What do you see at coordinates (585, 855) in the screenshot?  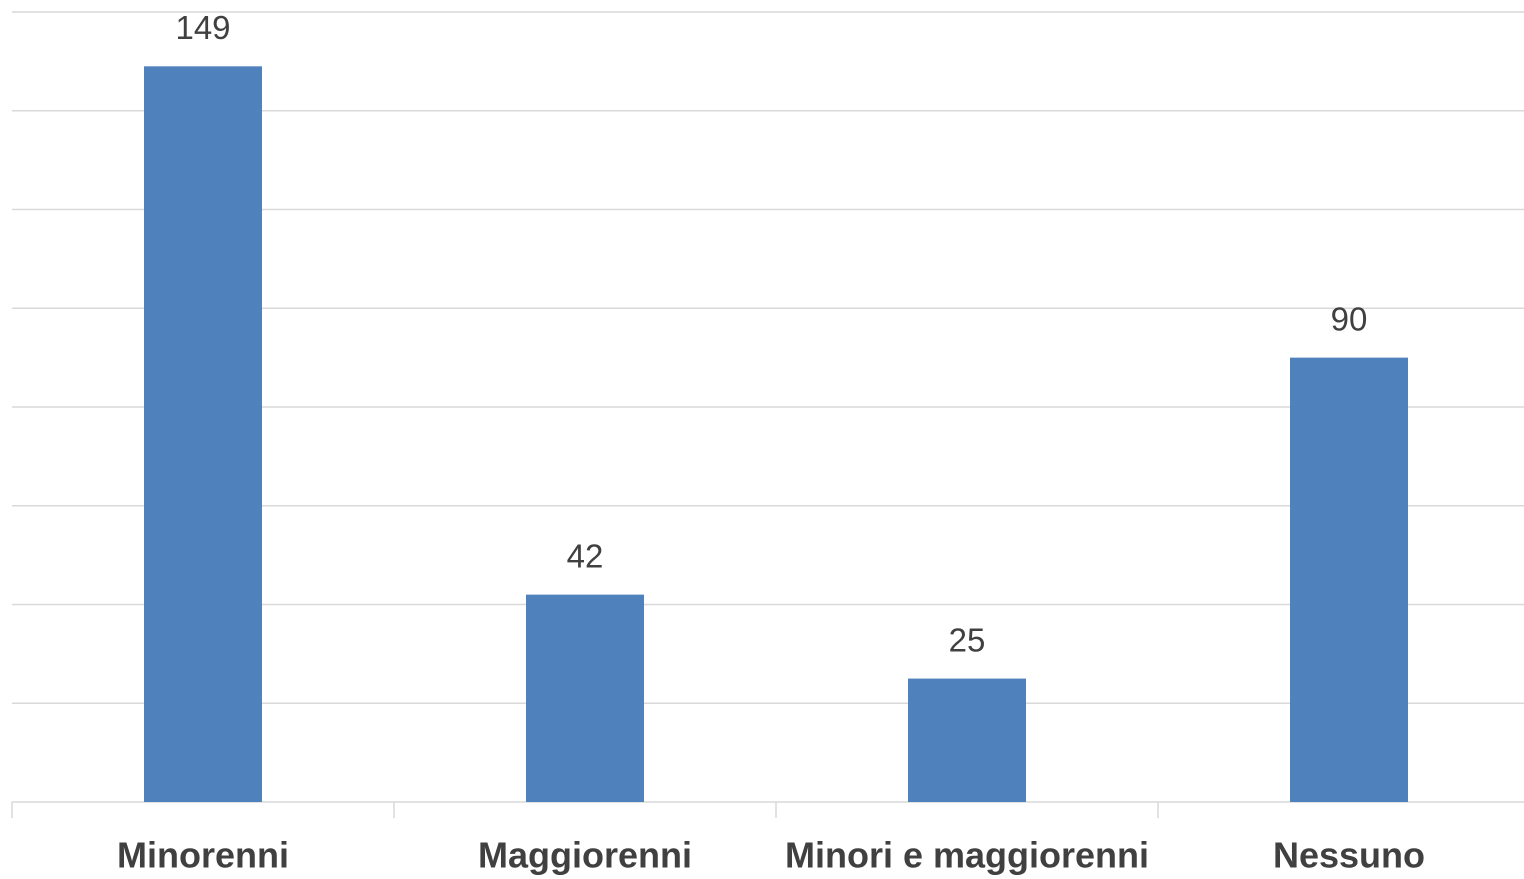 I see `x-tick-label: Maggiorenni` at bounding box center [585, 855].